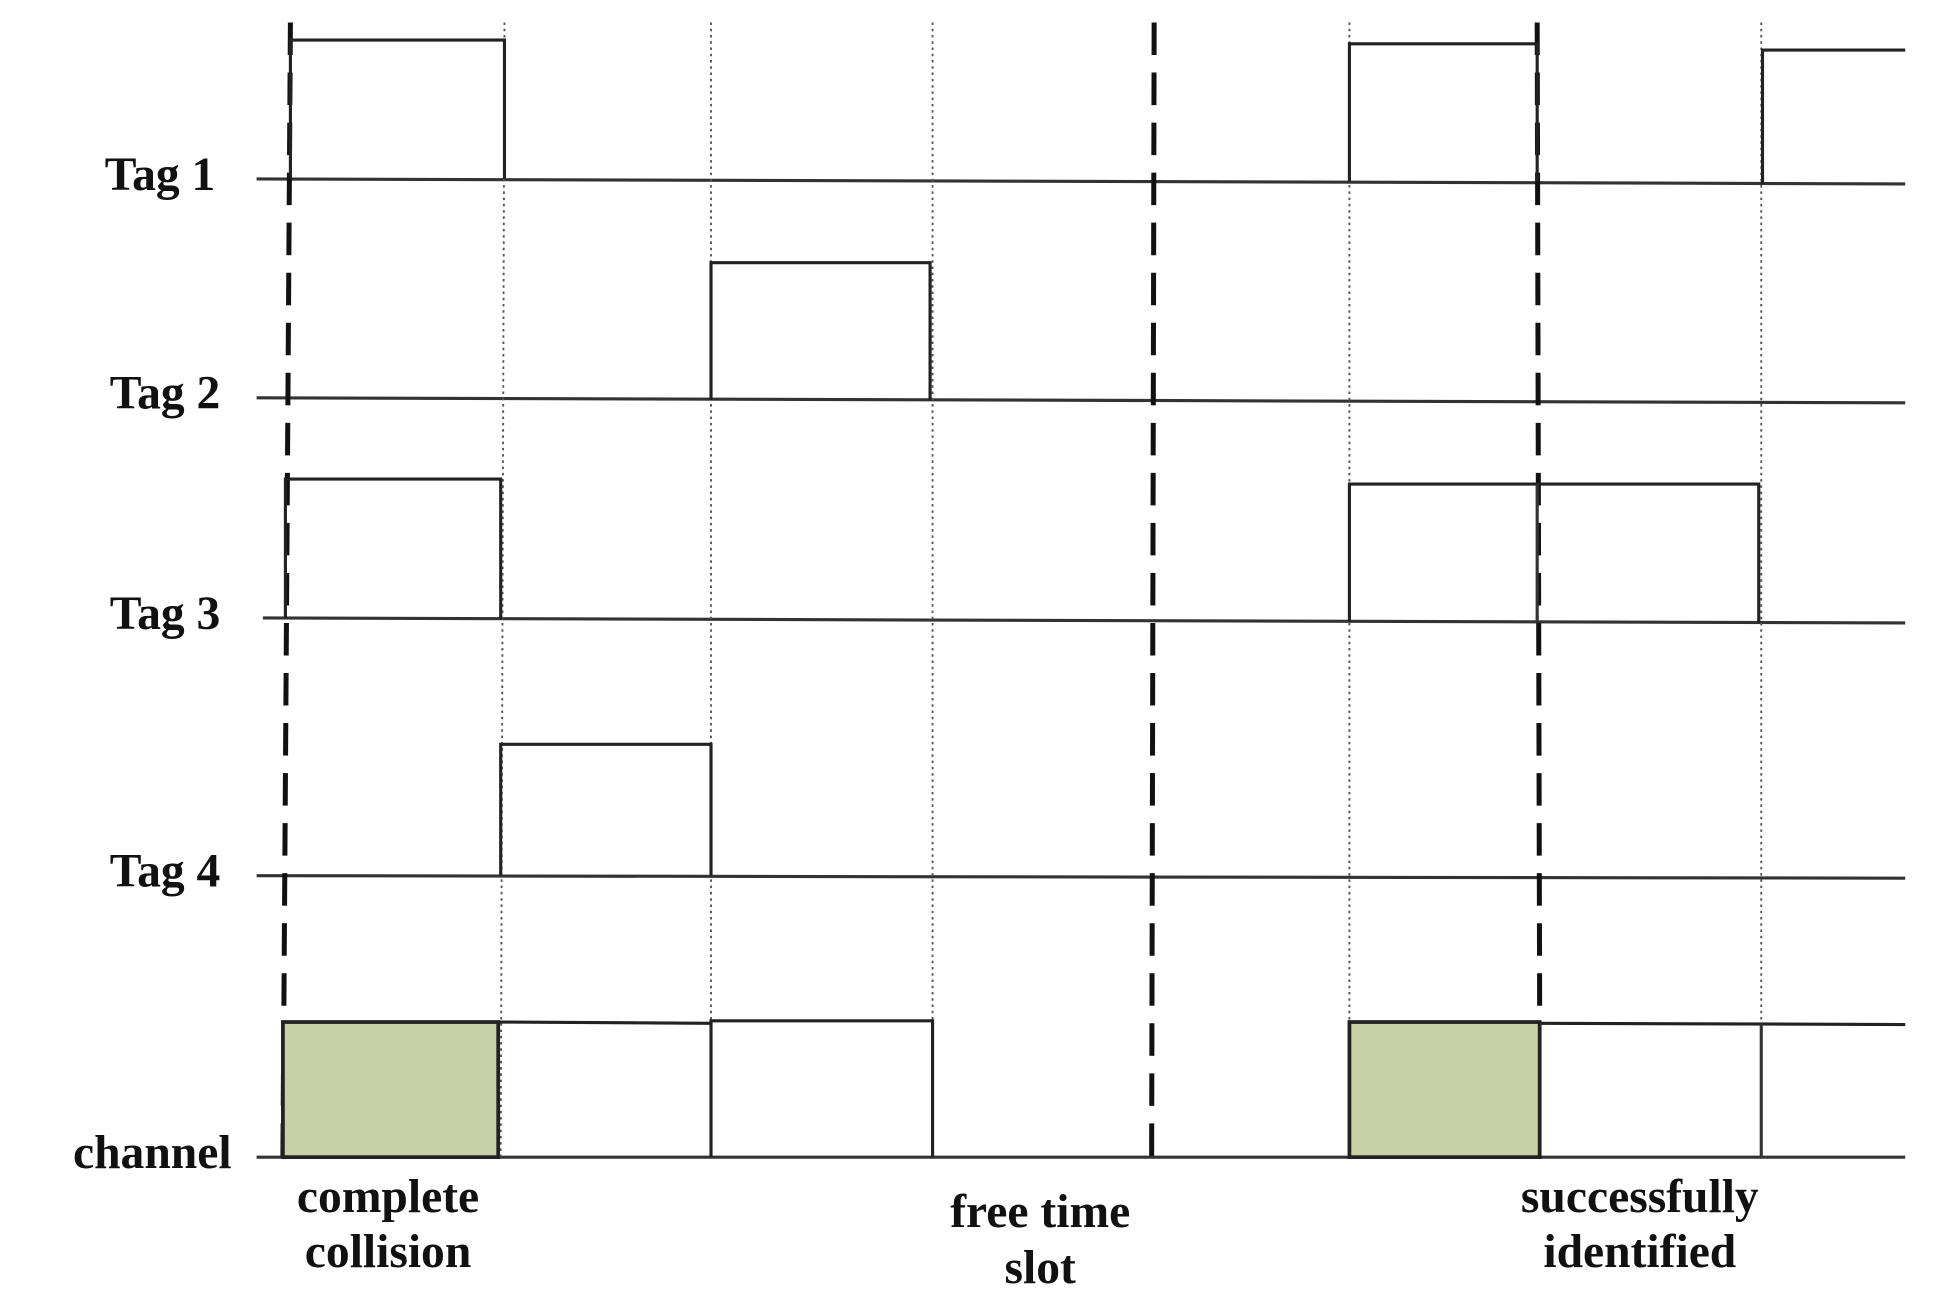 This screenshot has width=1934, height=1301. I want to click on annotation-line: collision, so click(388, 1252).